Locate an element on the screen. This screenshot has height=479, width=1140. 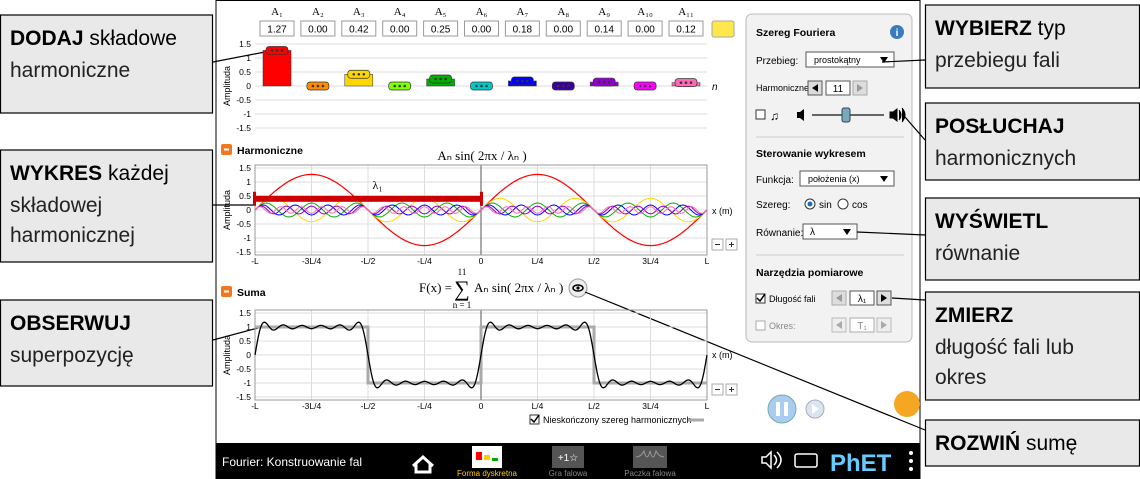
x-tick-label: -L/2 is located at coordinates (368, 261).